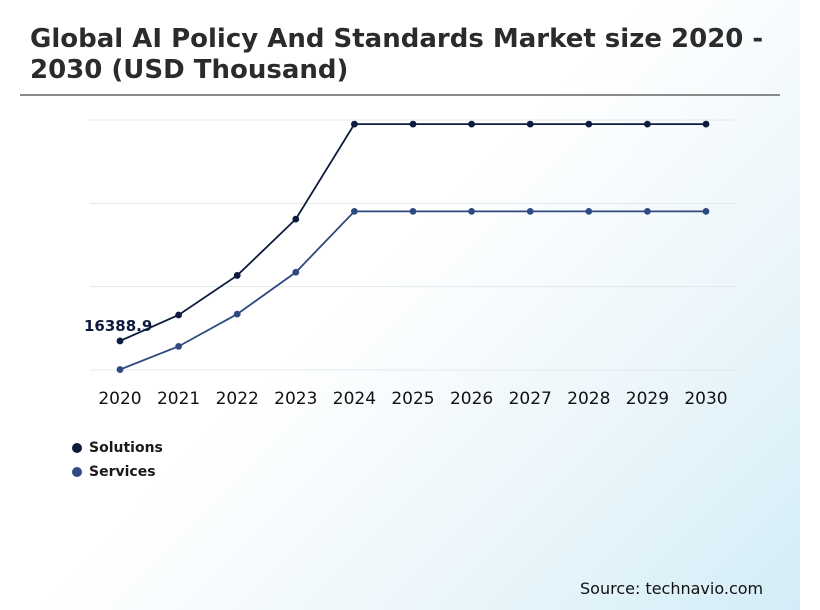  Describe the element at coordinates (706, 211) in the screenshot. I see `data-point-services-2030` at that location.